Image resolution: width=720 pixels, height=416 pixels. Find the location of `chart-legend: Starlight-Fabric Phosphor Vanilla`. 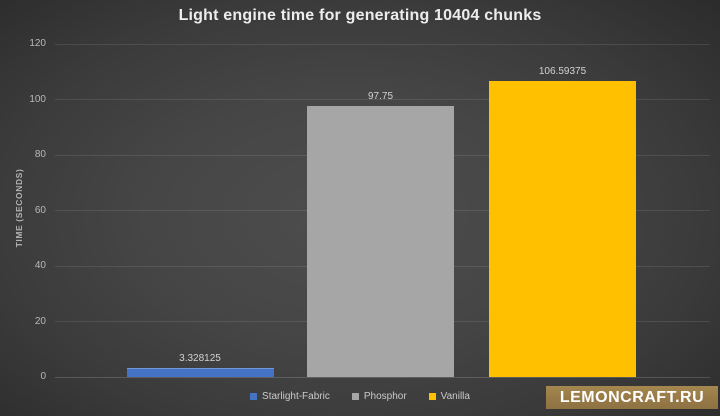

chart-legend: Starlight-Fabric Phosphor Vanilla is located at coordinates (360, 396).